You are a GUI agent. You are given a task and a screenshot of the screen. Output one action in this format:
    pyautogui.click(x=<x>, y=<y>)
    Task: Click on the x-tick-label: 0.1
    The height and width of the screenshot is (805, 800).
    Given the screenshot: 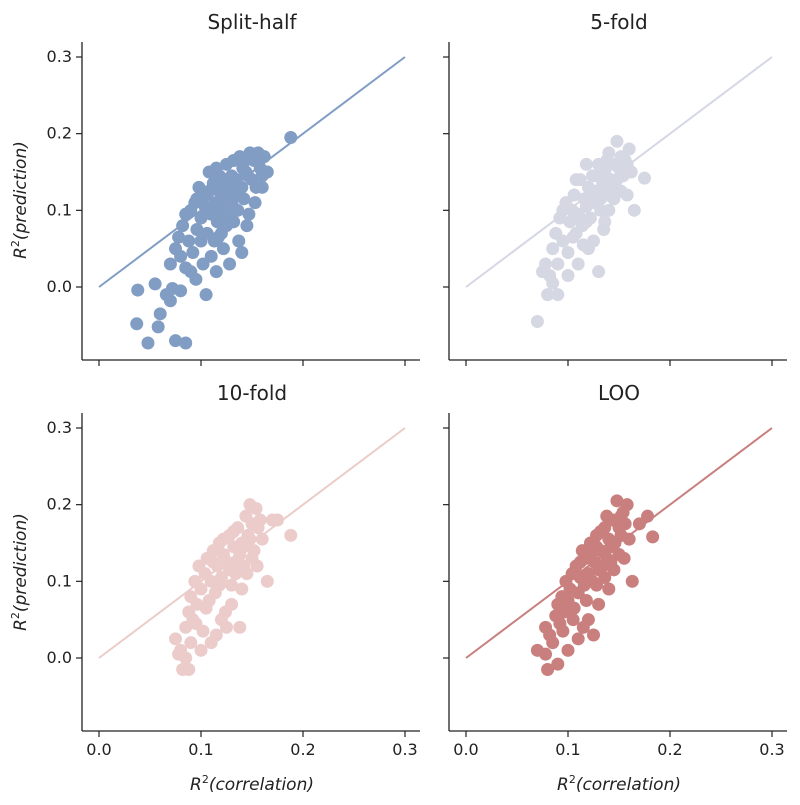 What is the action you would take?
    pyautogui.click(x=200, y=749)
    